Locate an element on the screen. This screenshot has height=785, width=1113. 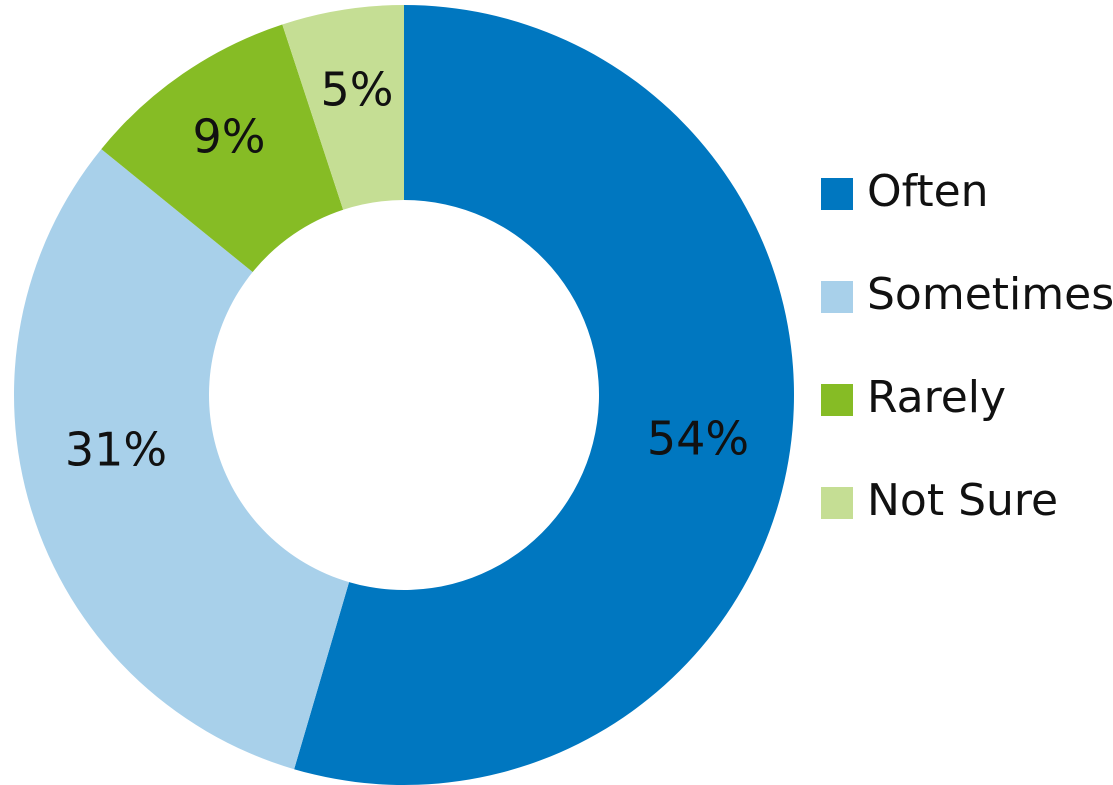
legend-item-sometimes: Sometimes is located at coordinates (967, 294).